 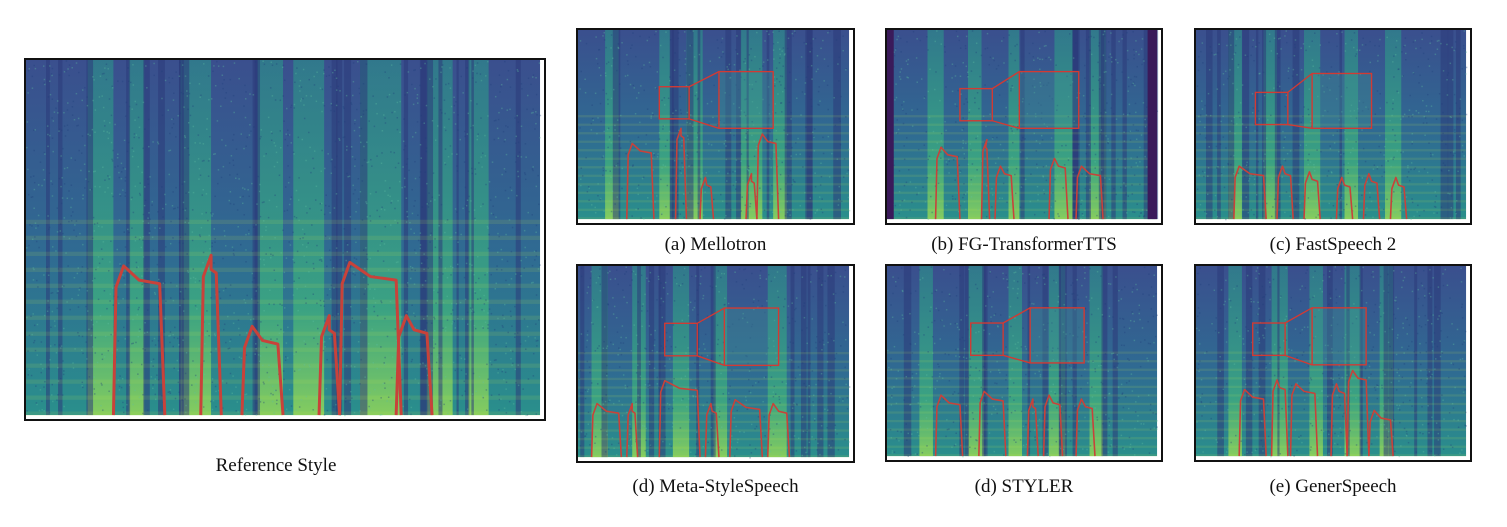 I want to click on panel-fastspeech2, so click(x=1333, y=126).